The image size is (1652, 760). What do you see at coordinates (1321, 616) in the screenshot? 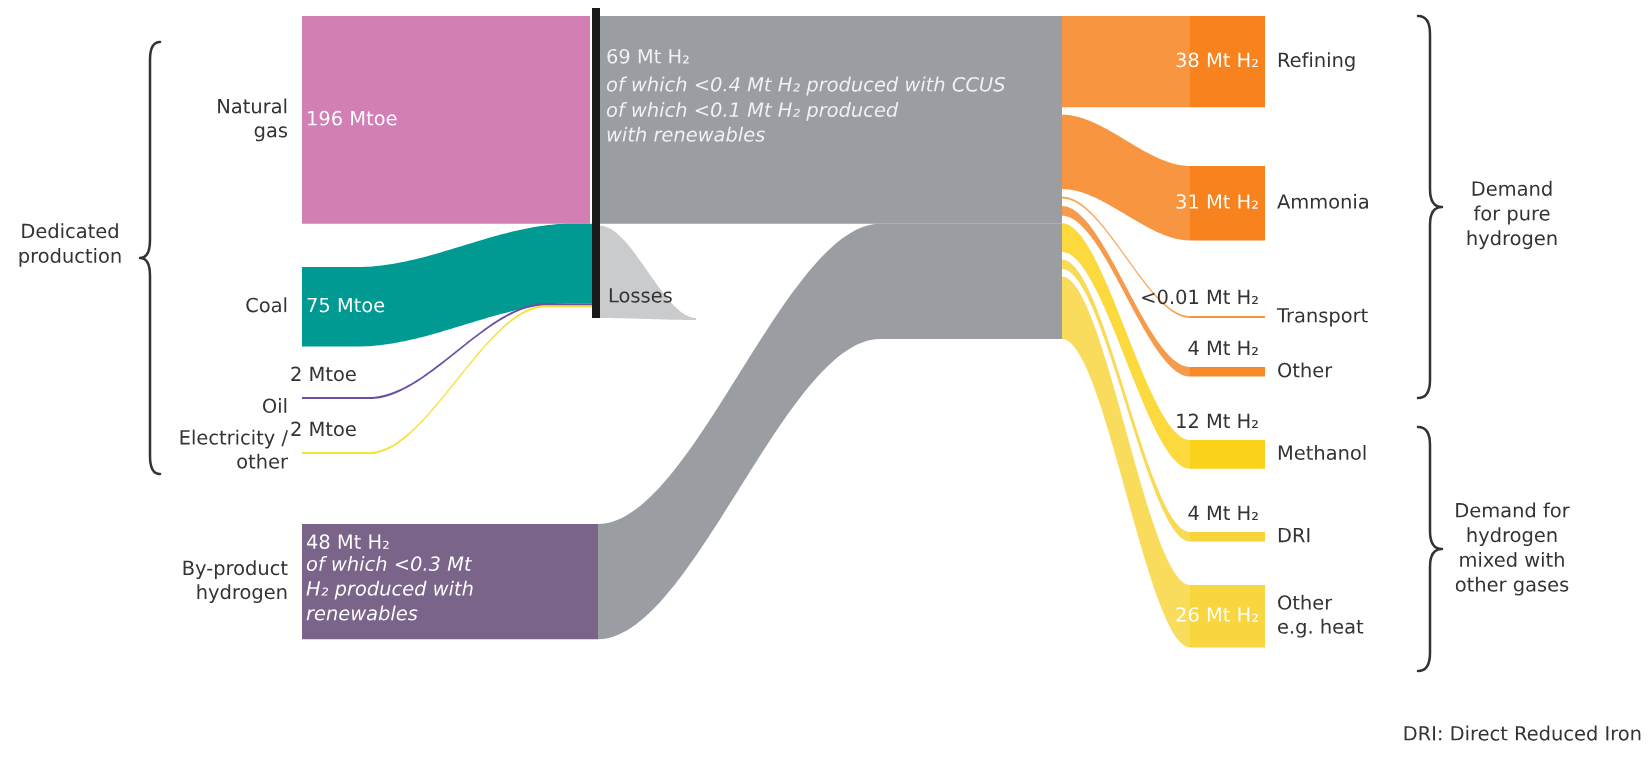
I see `category-label: Other e.g. heat` at bounding box center [1321, 616].